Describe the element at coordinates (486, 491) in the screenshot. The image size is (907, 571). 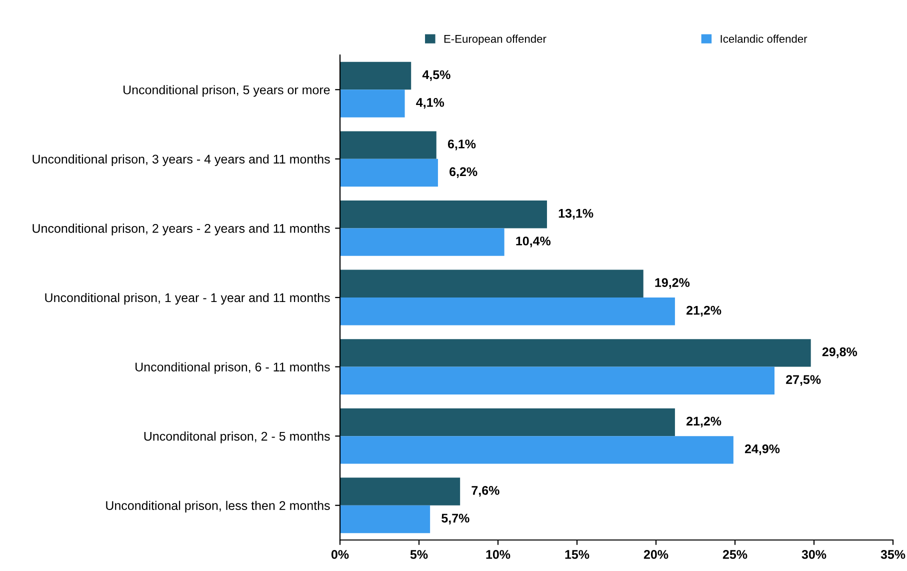
I see `data-label: 7,6%` at that location.